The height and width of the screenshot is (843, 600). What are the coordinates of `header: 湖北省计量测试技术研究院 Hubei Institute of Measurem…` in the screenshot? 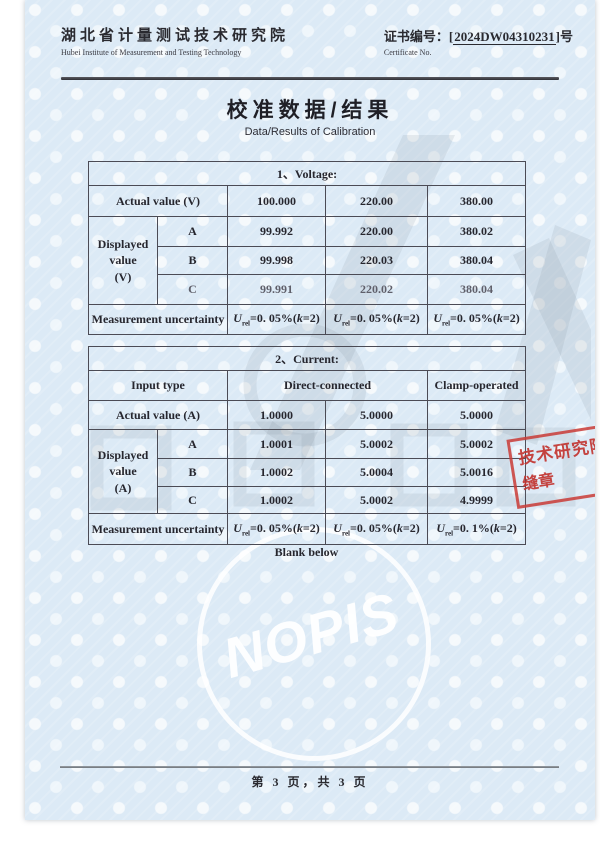 It's located at (317, 40).